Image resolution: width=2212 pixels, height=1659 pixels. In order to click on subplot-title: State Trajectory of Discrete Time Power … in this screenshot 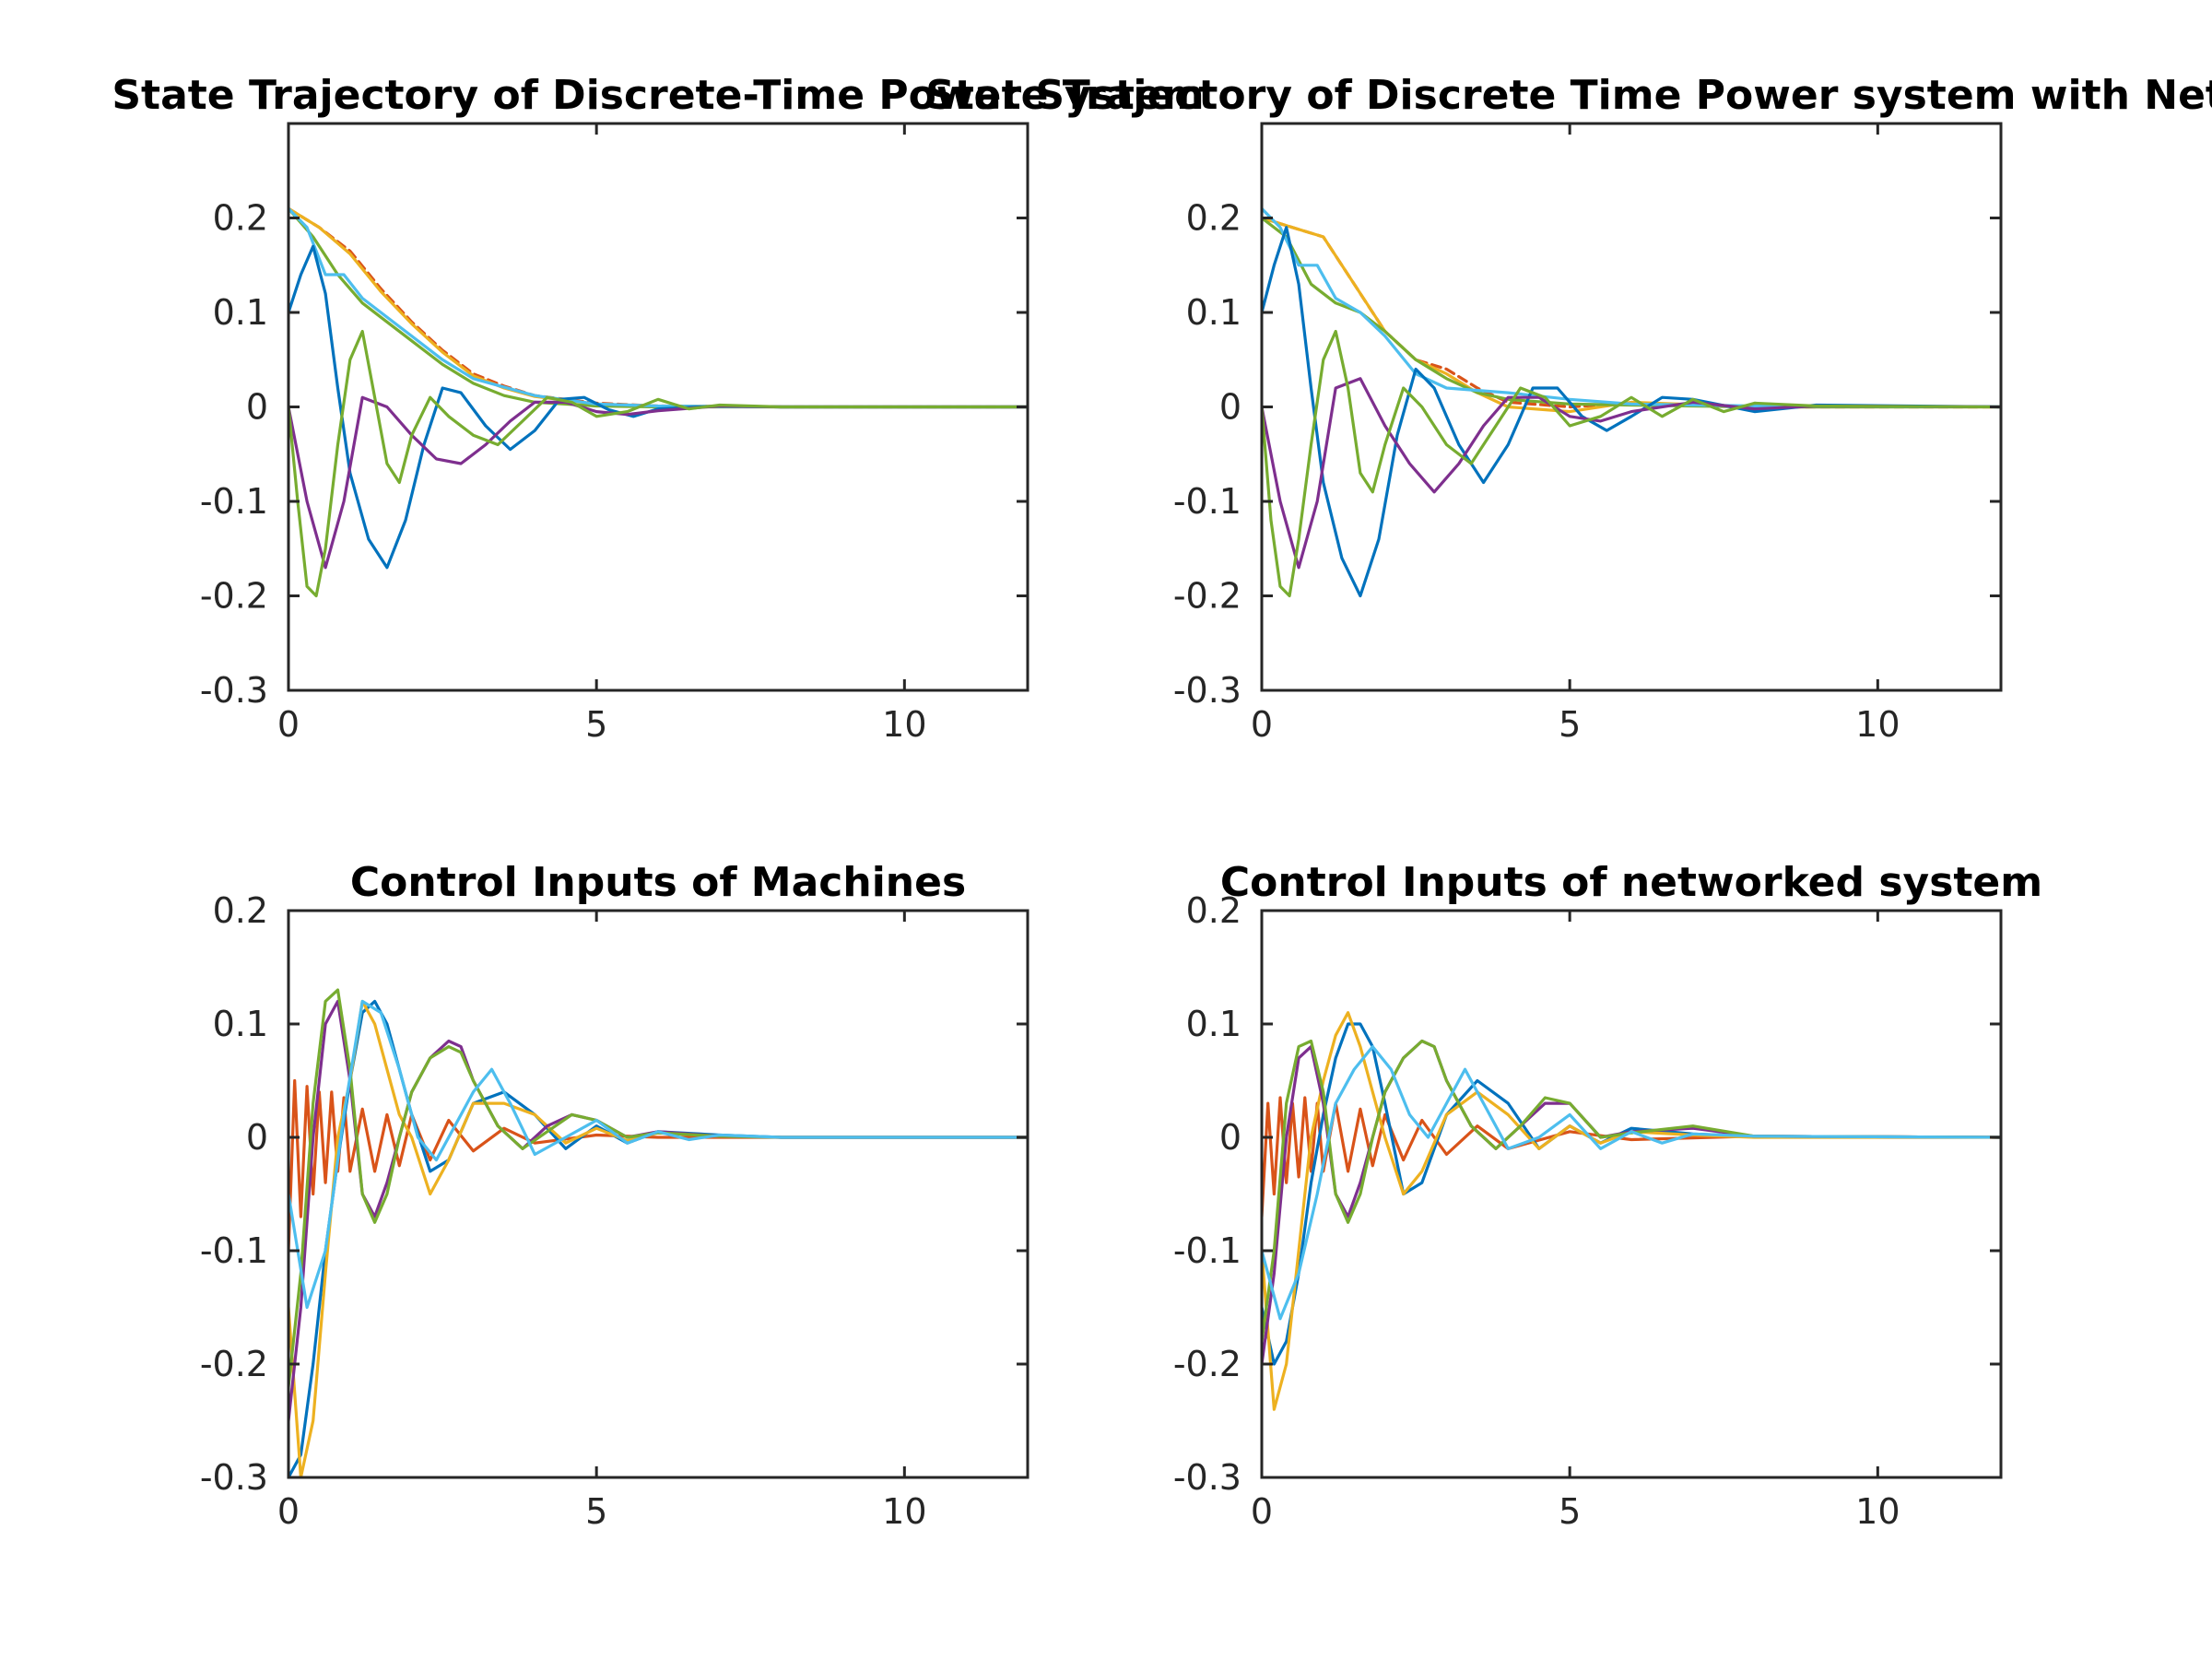, I will do `click(1568, 95)`.